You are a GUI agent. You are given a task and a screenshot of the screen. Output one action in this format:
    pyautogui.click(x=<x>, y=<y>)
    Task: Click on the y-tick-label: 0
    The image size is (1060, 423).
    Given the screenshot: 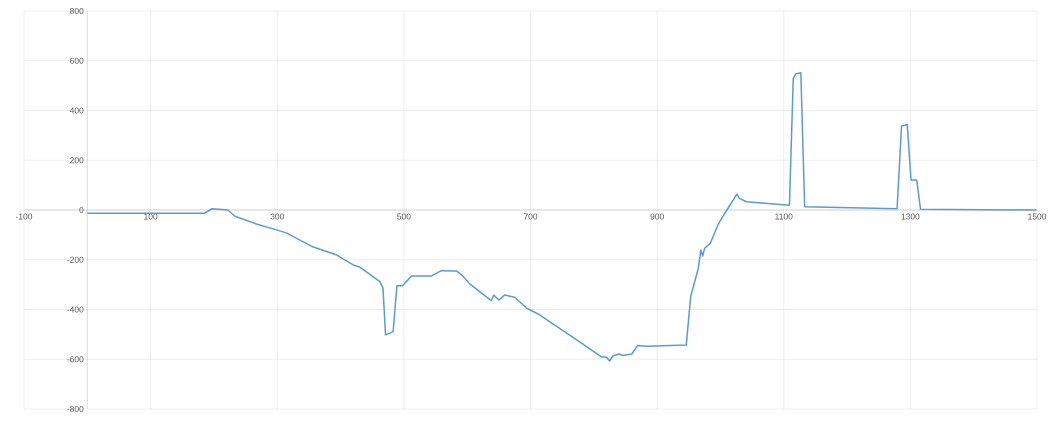 What is the action you would take?
    pyautogui.click(x=81, y=210)
    